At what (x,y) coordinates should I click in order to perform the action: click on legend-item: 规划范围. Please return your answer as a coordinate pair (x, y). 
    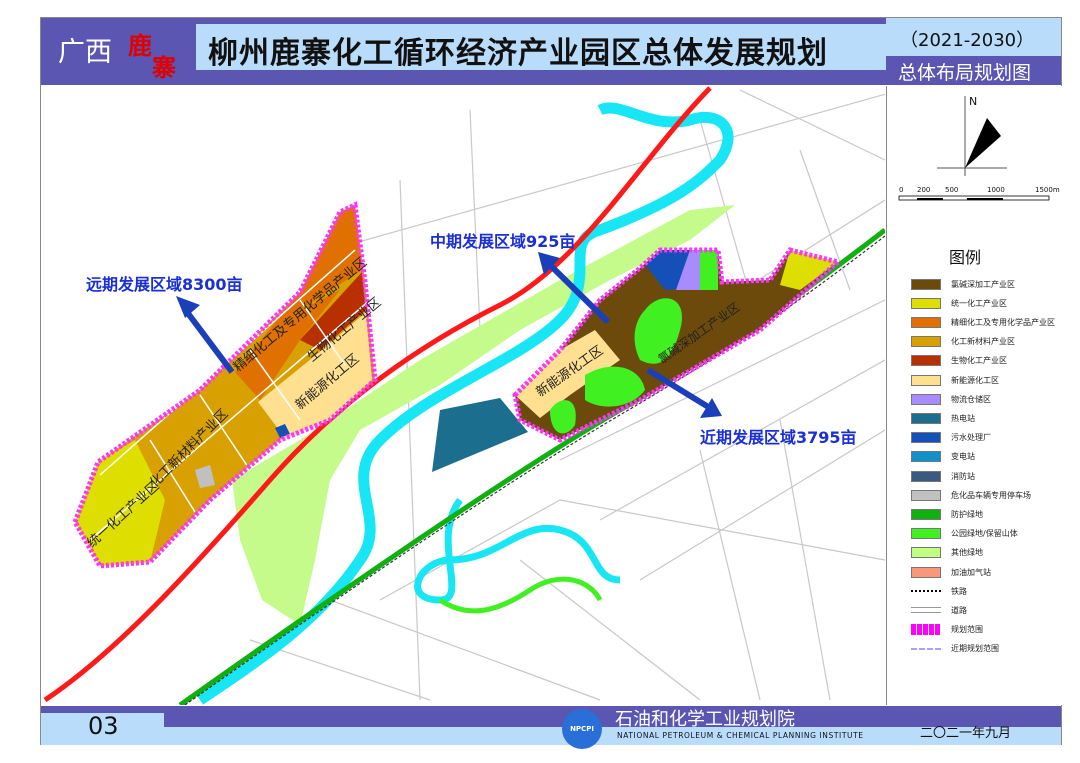
    Looking at the image, I should click on (947, 630).